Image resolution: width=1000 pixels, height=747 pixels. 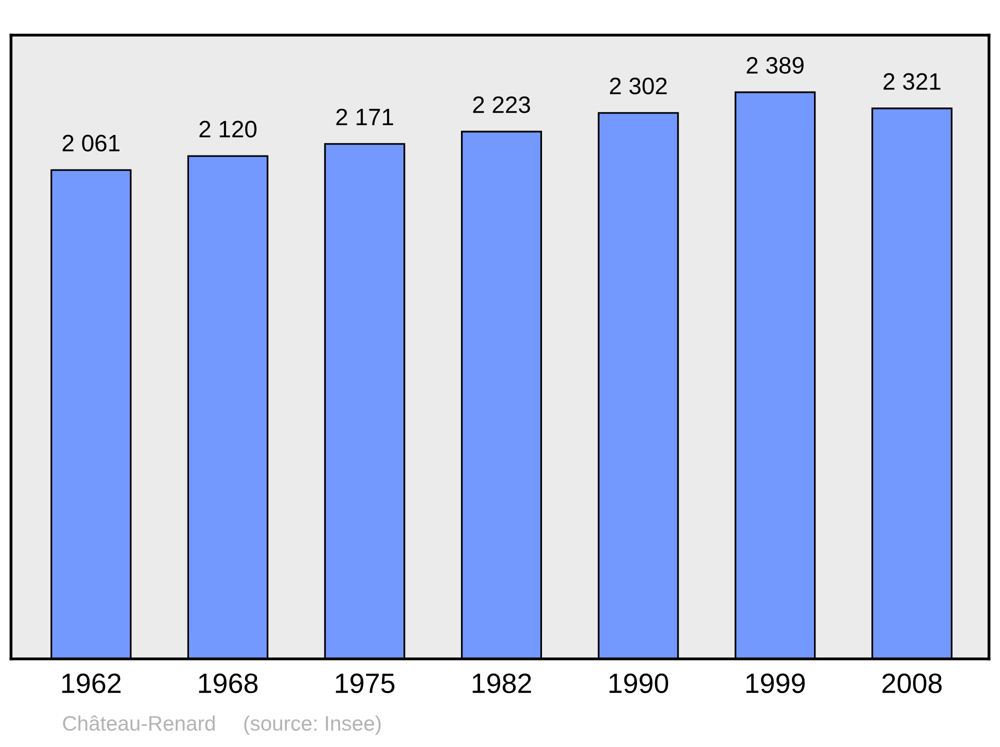 I want to click on data-label: 2 171, so click(x=365, y=117).